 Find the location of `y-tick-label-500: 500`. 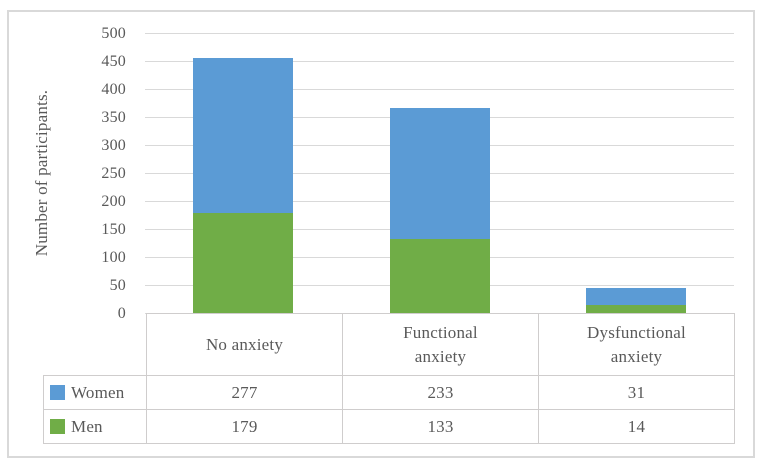

y-tick-label-500: 500 is located at coordinates (113, 33).